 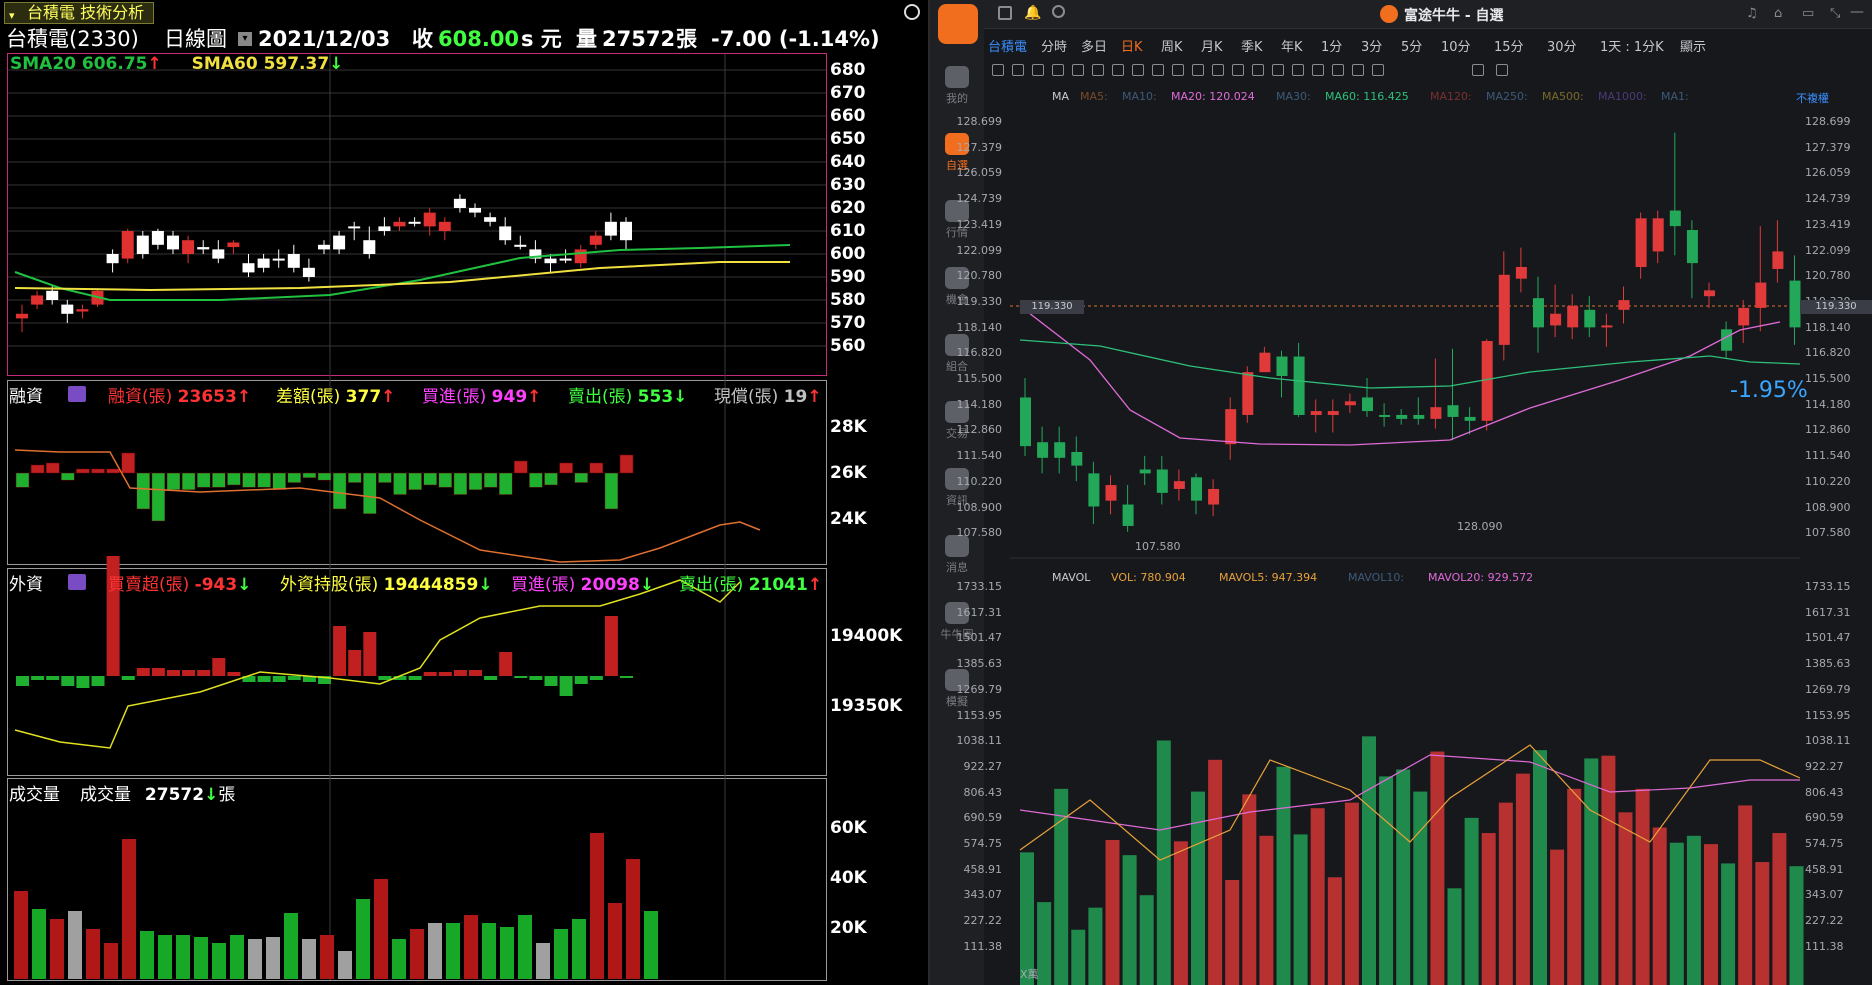 What do you see at coordinates (979, 224) in the screenshot?
I see `price-tick-left: 123.419` at bounding box center [979, 224].